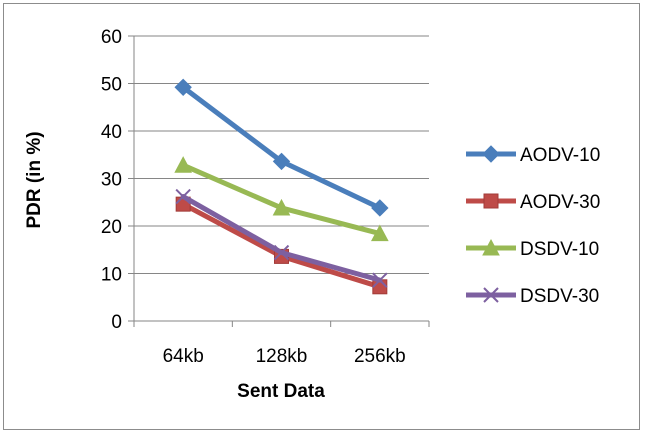 This screenshot has width=645, height=436. I want to click on y-tick-label: 40, so click(111, 132).